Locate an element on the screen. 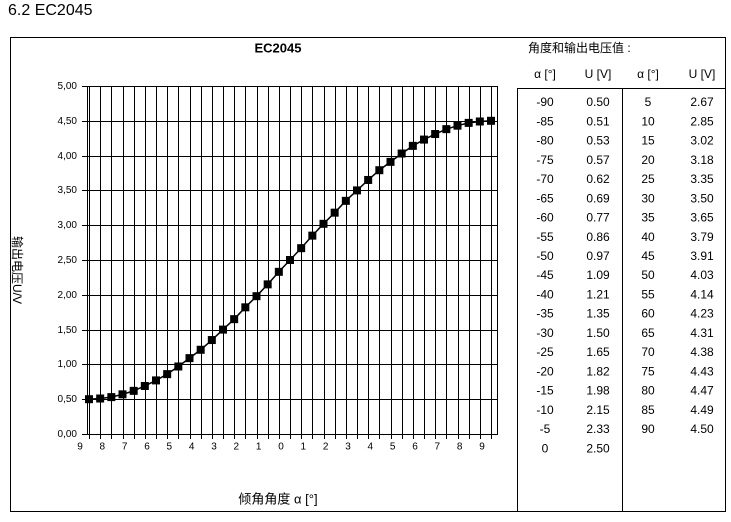 This screenshot has height=522, width=731. table-voltage: 3.65 is located at coordinates (702, 218).